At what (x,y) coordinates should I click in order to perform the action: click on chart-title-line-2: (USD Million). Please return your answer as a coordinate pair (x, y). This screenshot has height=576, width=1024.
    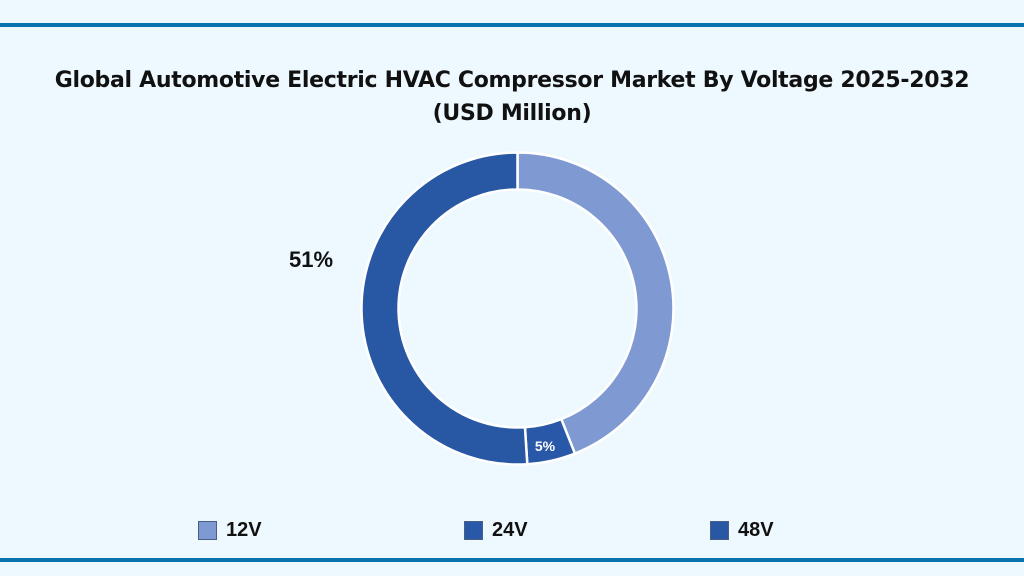
    Looking at the image, I should click on (512, 113).